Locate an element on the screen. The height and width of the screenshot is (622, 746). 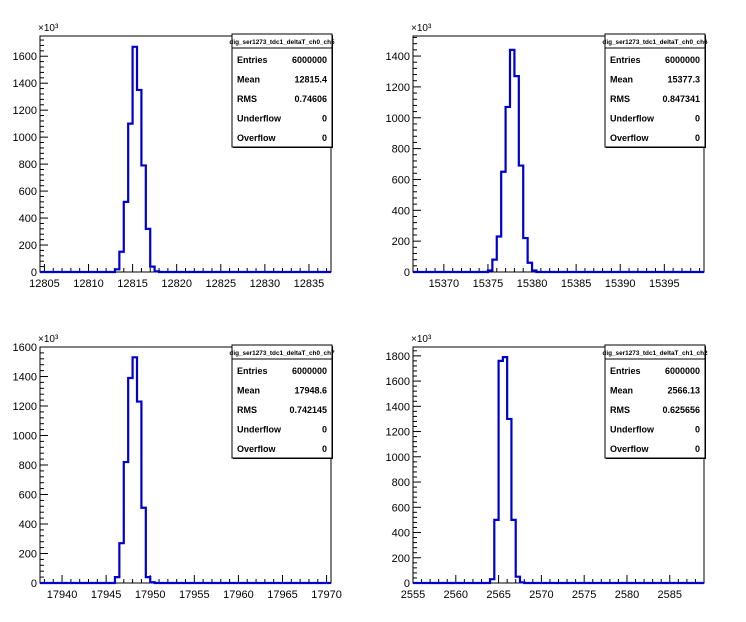
stats-value: 0.74606 is located at coordinates (310, 99).